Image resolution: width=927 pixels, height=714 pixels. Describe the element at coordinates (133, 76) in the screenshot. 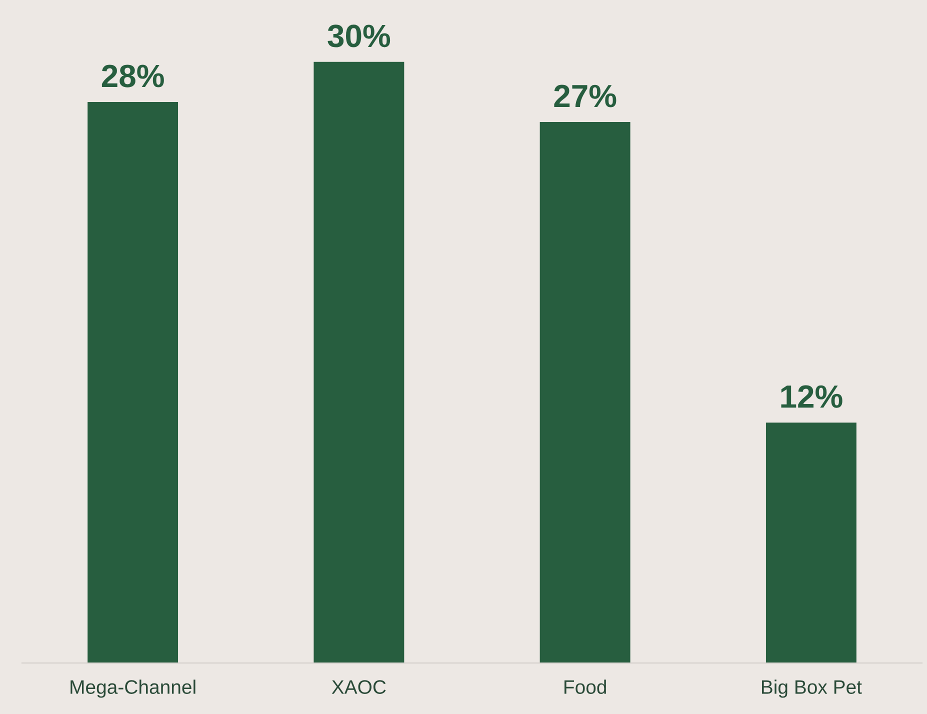

I see `data-label: 28%` at that location.